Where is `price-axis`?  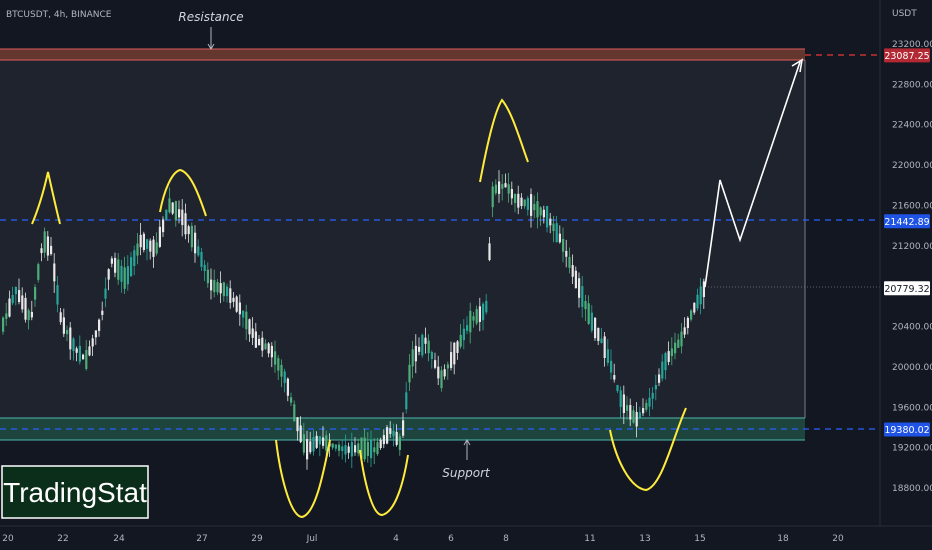
price-axis is located at coordinates (906, 263).